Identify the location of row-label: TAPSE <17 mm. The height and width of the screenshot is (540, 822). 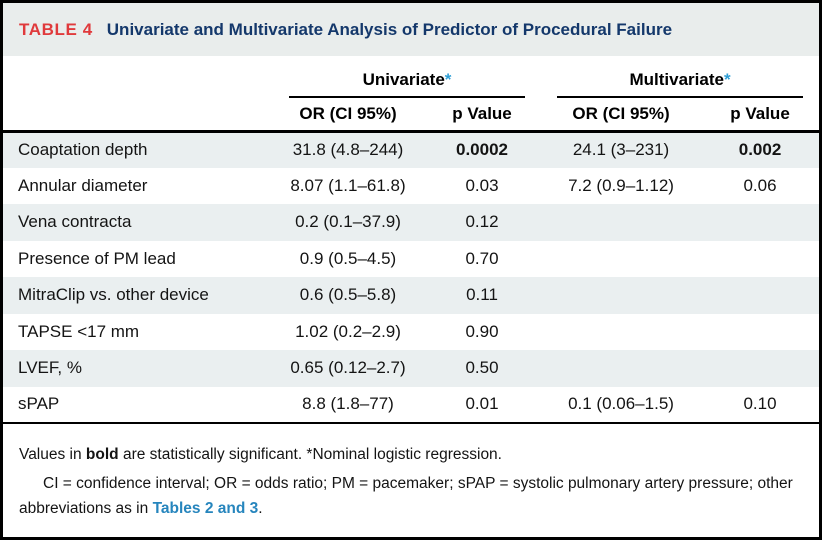
(79, 331).